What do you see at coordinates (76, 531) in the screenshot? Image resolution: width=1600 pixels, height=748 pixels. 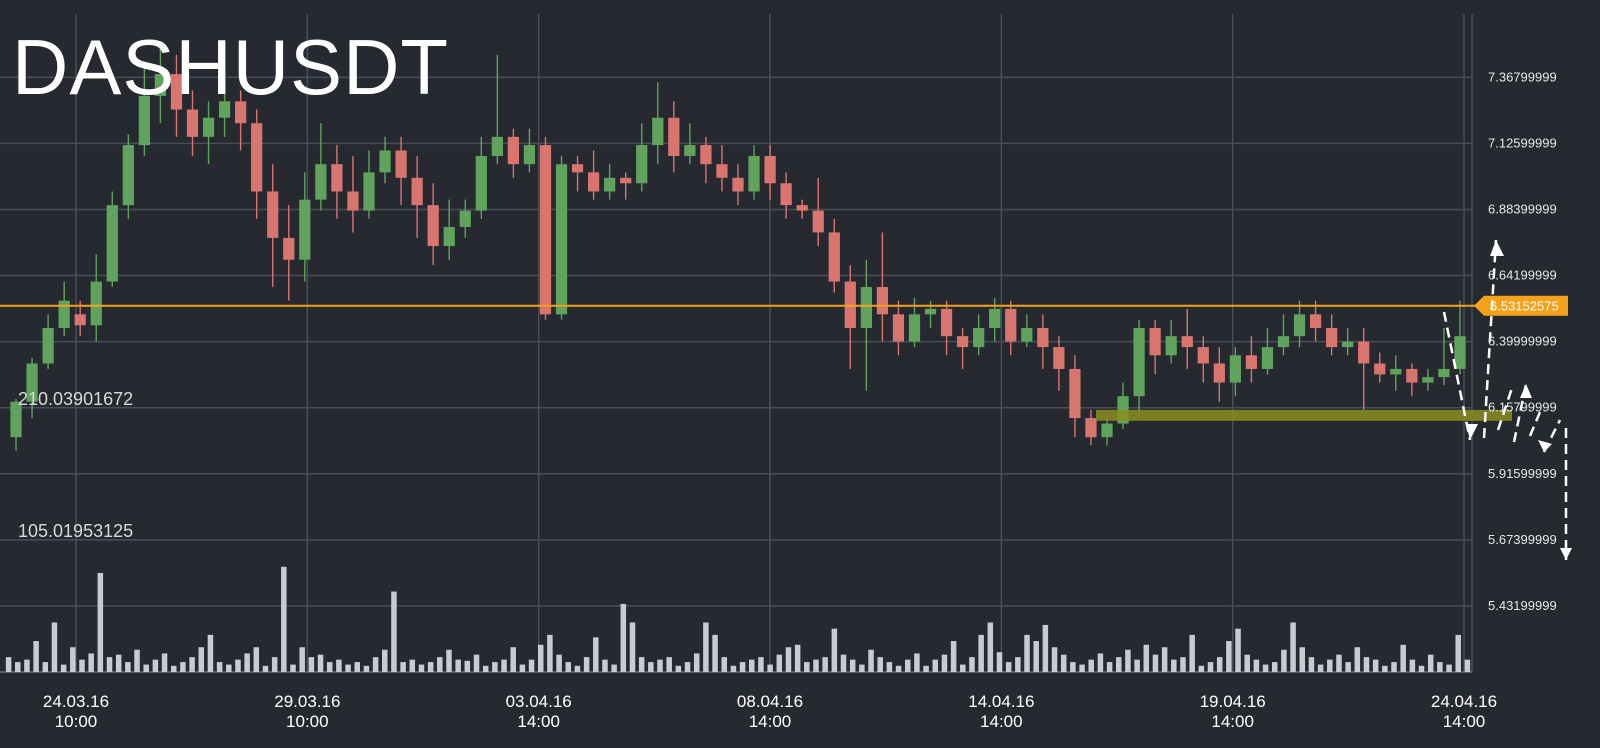 I see `volume-mid-label: 105.01953125` at bounding box center [76, 531].